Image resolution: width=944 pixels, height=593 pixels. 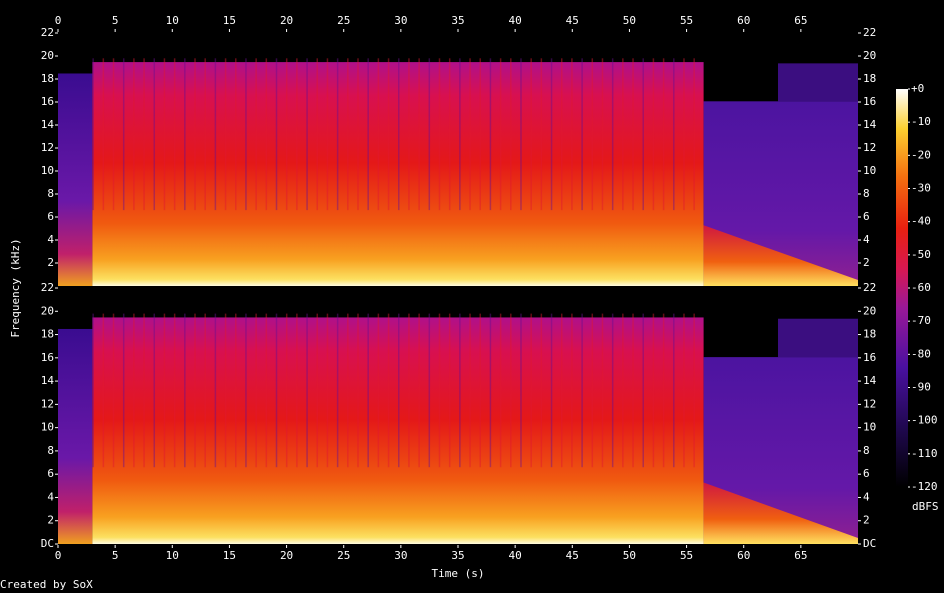 What do you see at coordinates (869, 32) in the screenshot?
I see `y-tick-label-right: 22` at bounding box center [869, 32].